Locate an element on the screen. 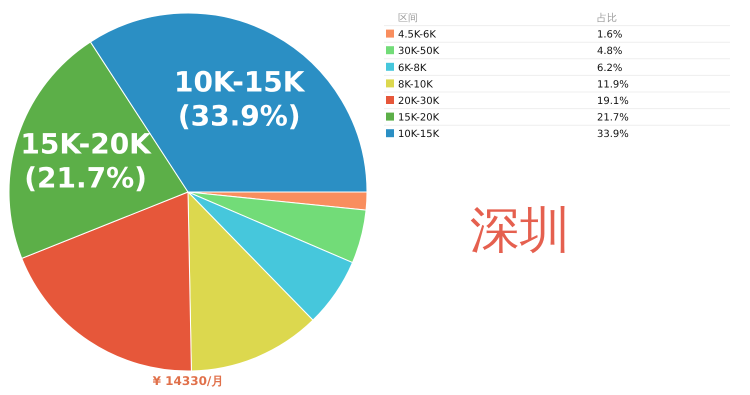  slice-label: 15K-20K is located at coordinates (86, 144).